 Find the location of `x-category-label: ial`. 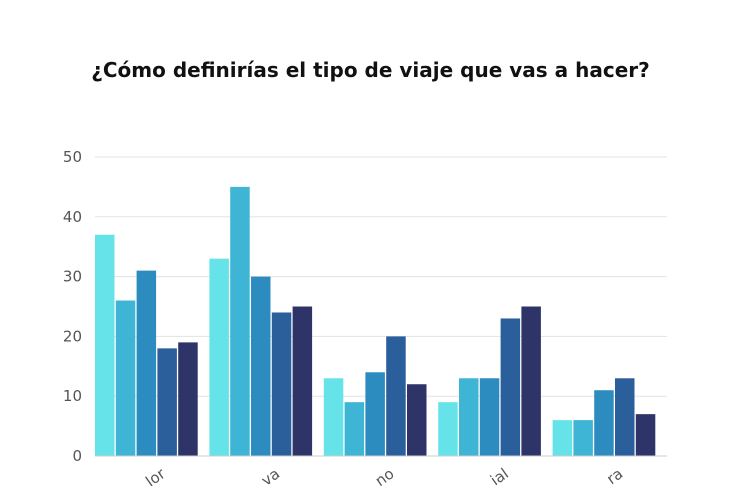

x-category-label: ial is located at coordinates (499, 475).